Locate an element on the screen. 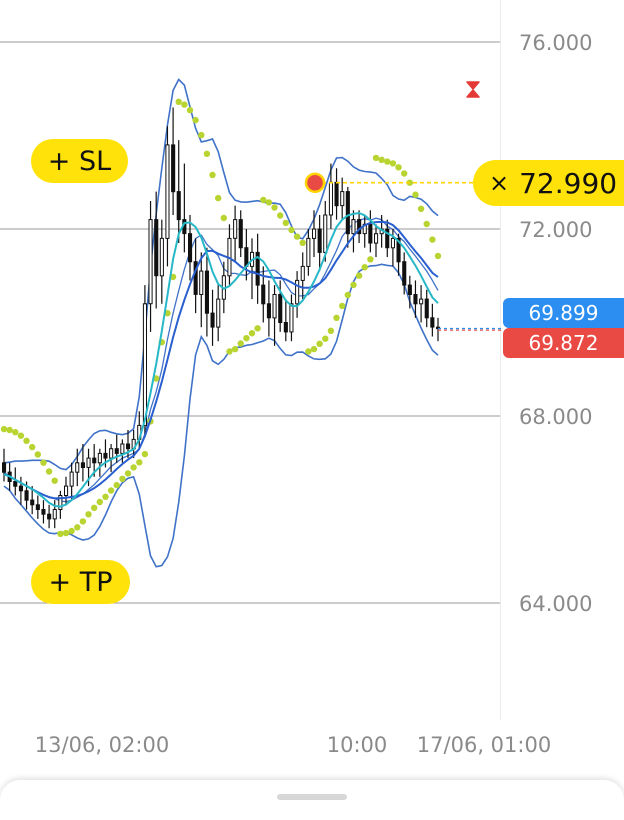  bid-price-badge: 69.872 is located at coordinates (563, 343).